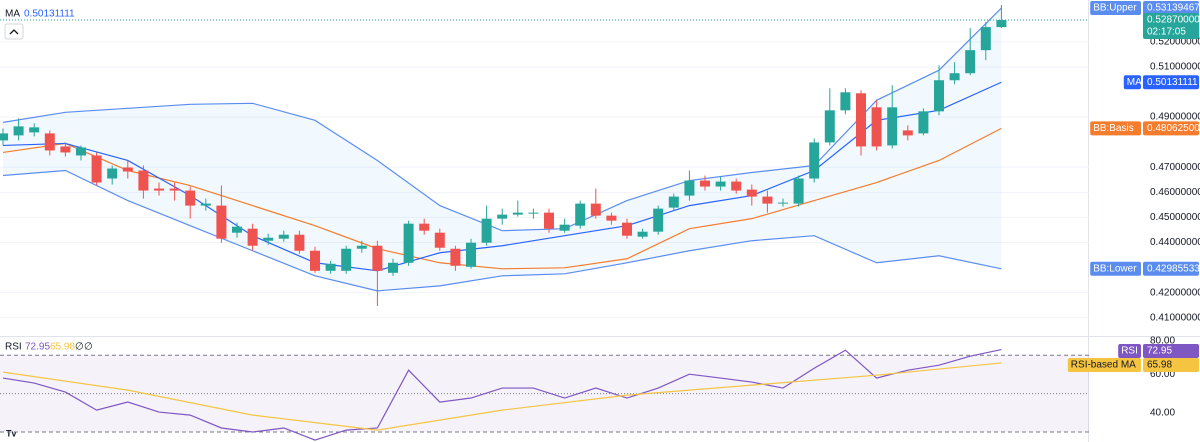  Describe the element at coordinates (1162, 374) in the screenshot. I see `y-tick-label: 60.00` at that location.